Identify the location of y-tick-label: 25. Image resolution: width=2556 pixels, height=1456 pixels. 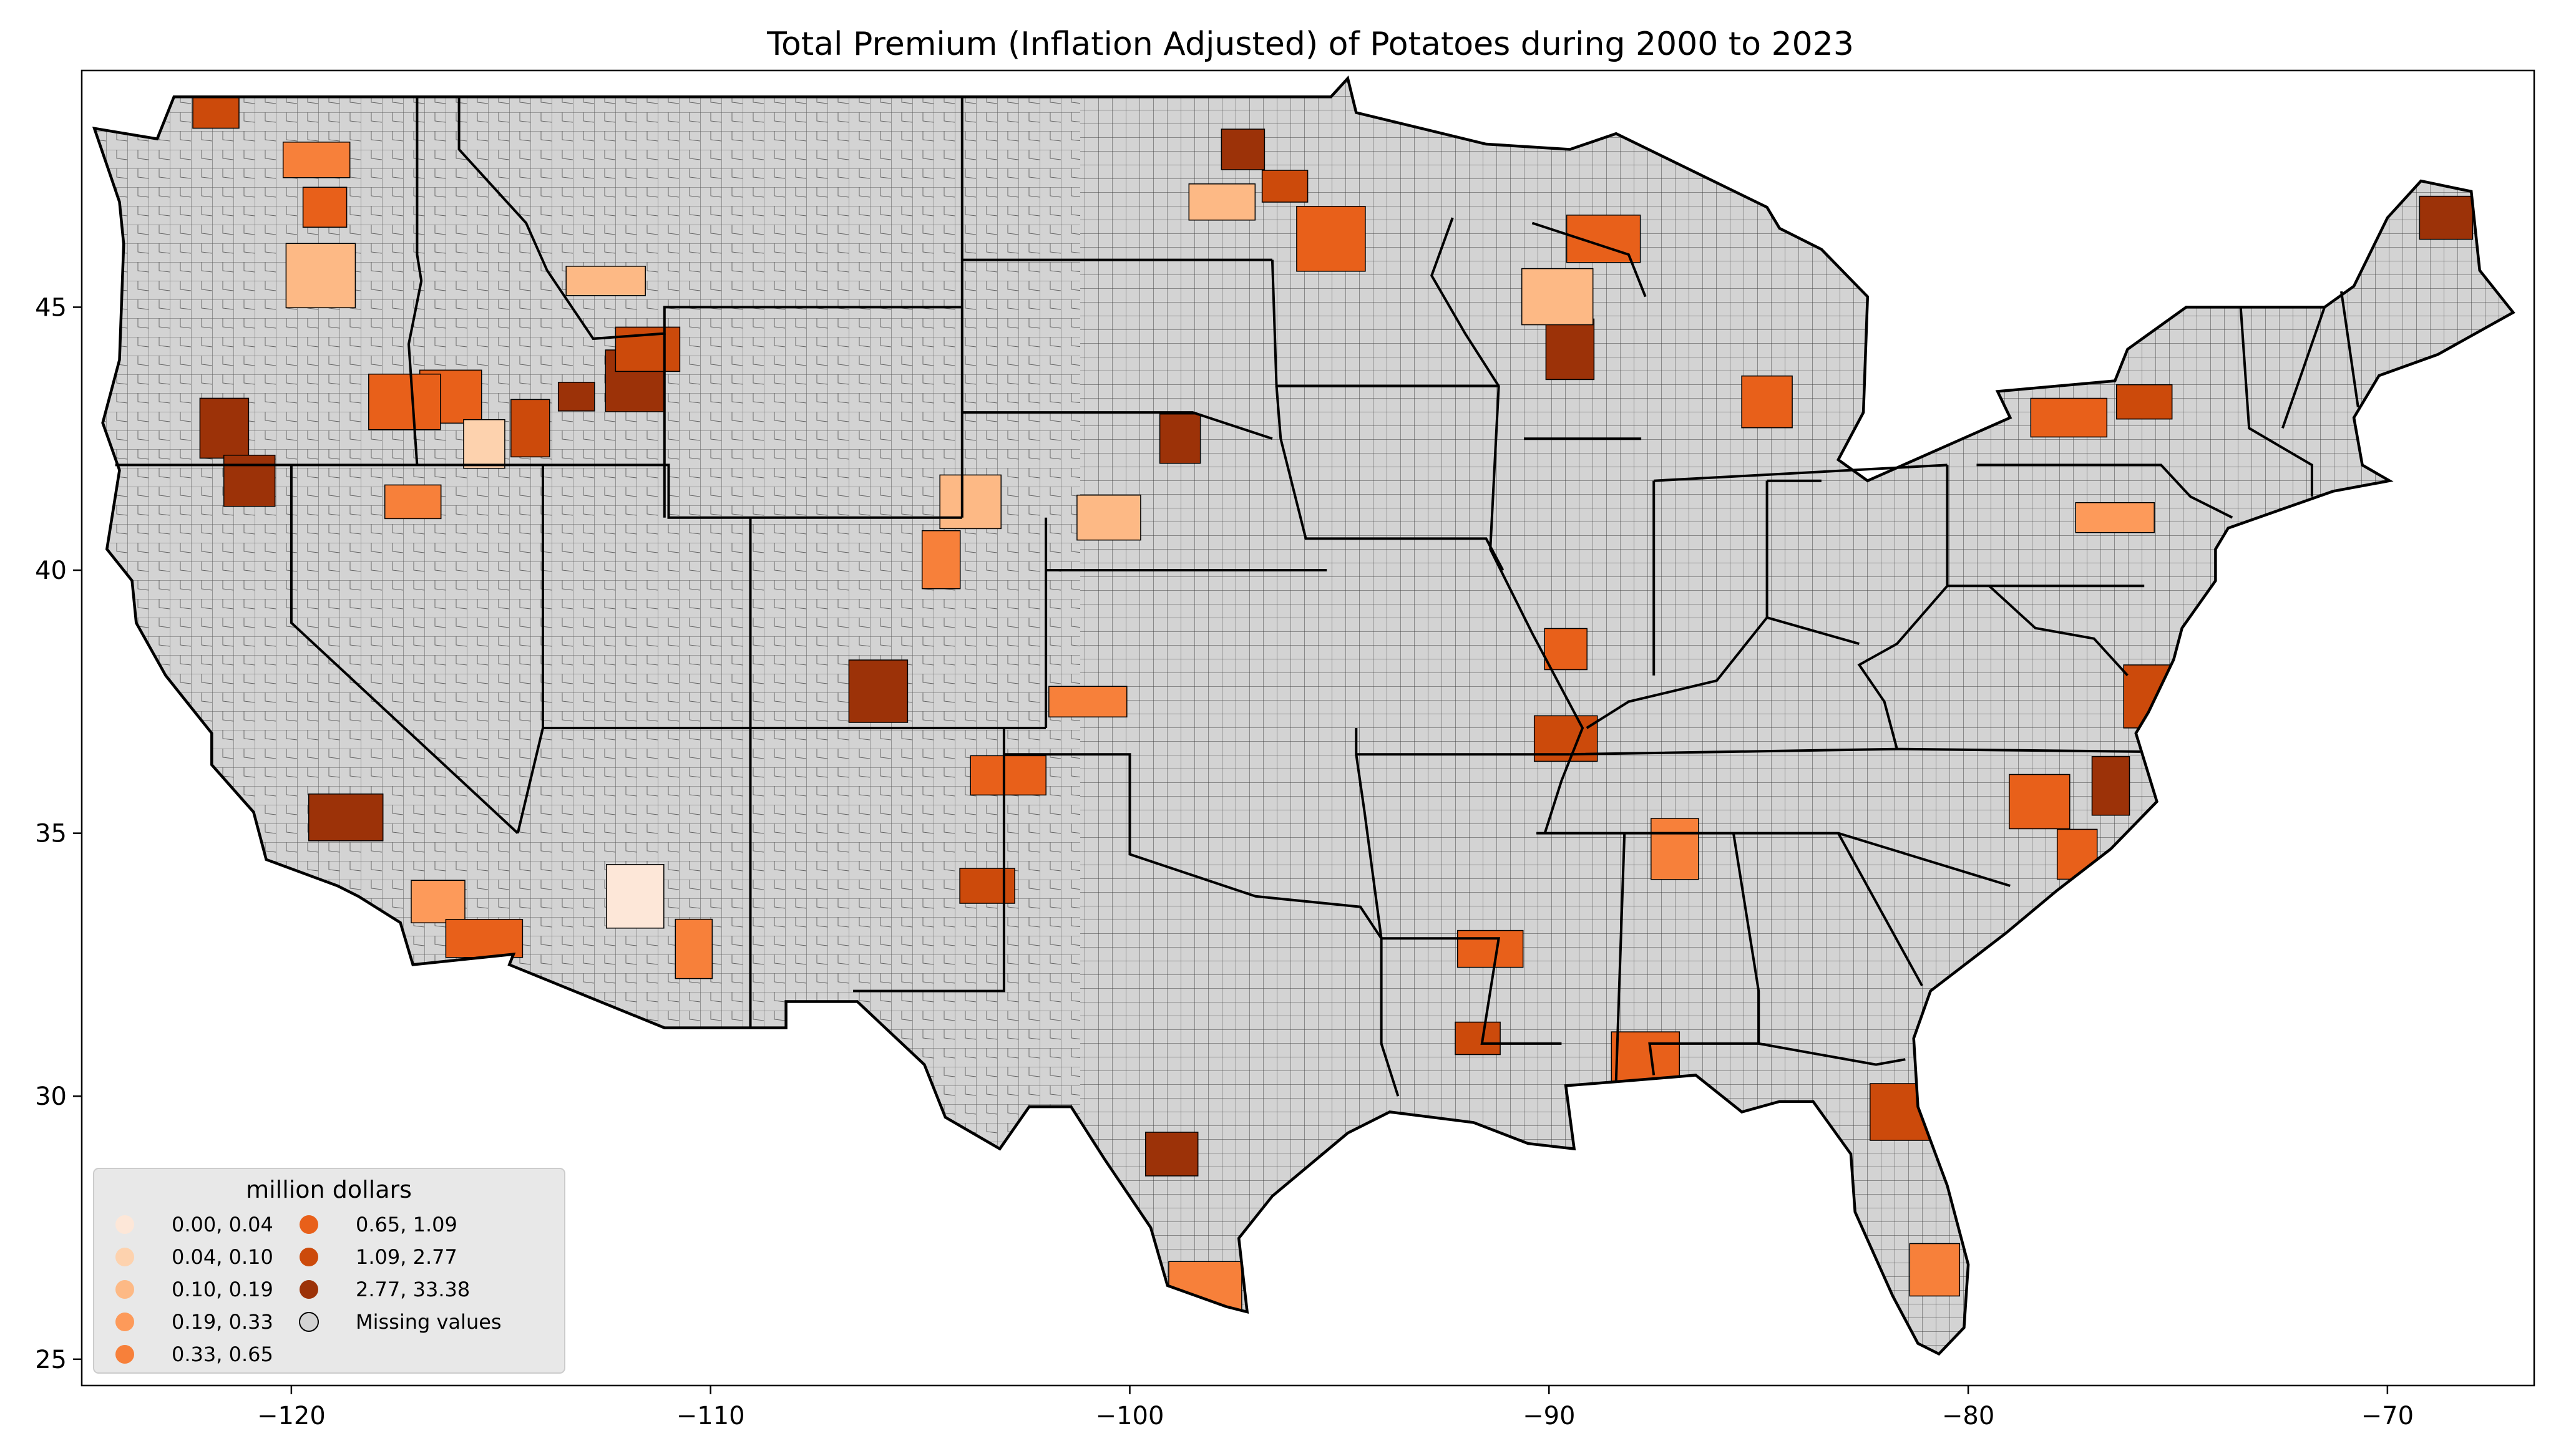
(51, 1360).